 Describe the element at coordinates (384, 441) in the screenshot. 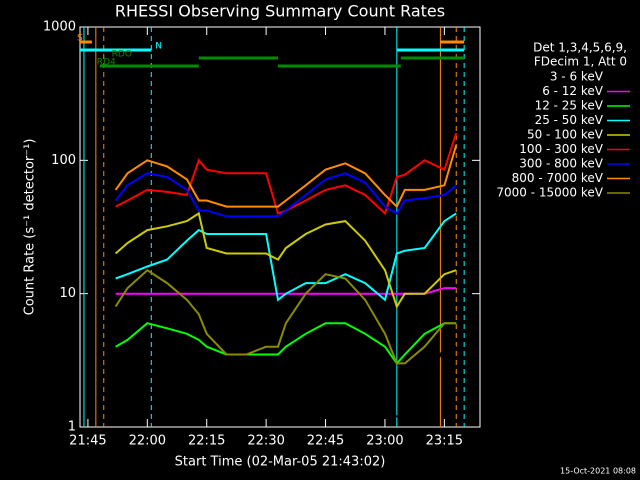

I see `x-tick-label: 23:00` at that location.